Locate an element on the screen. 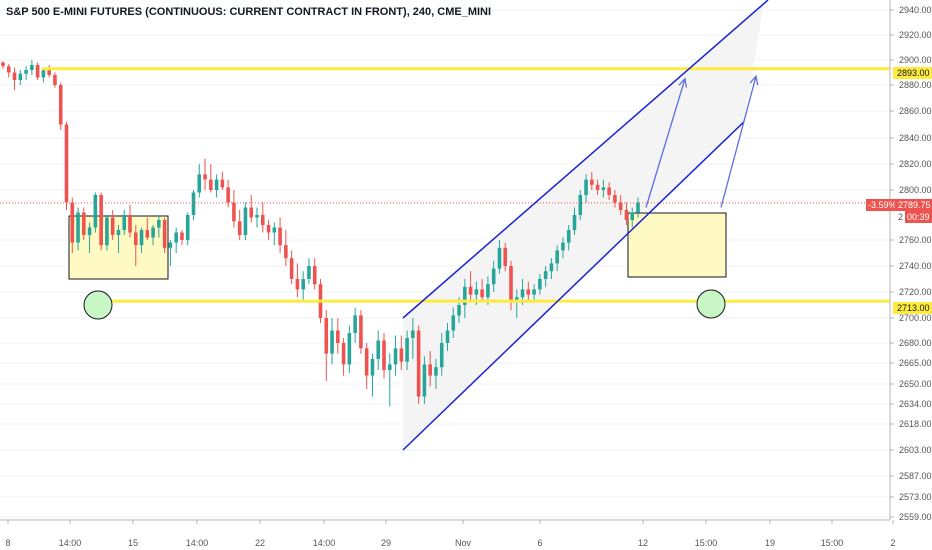 The width and height of the screenshot is (932, 550). x-tick-label: 19 is located at coordinates (770, 543).